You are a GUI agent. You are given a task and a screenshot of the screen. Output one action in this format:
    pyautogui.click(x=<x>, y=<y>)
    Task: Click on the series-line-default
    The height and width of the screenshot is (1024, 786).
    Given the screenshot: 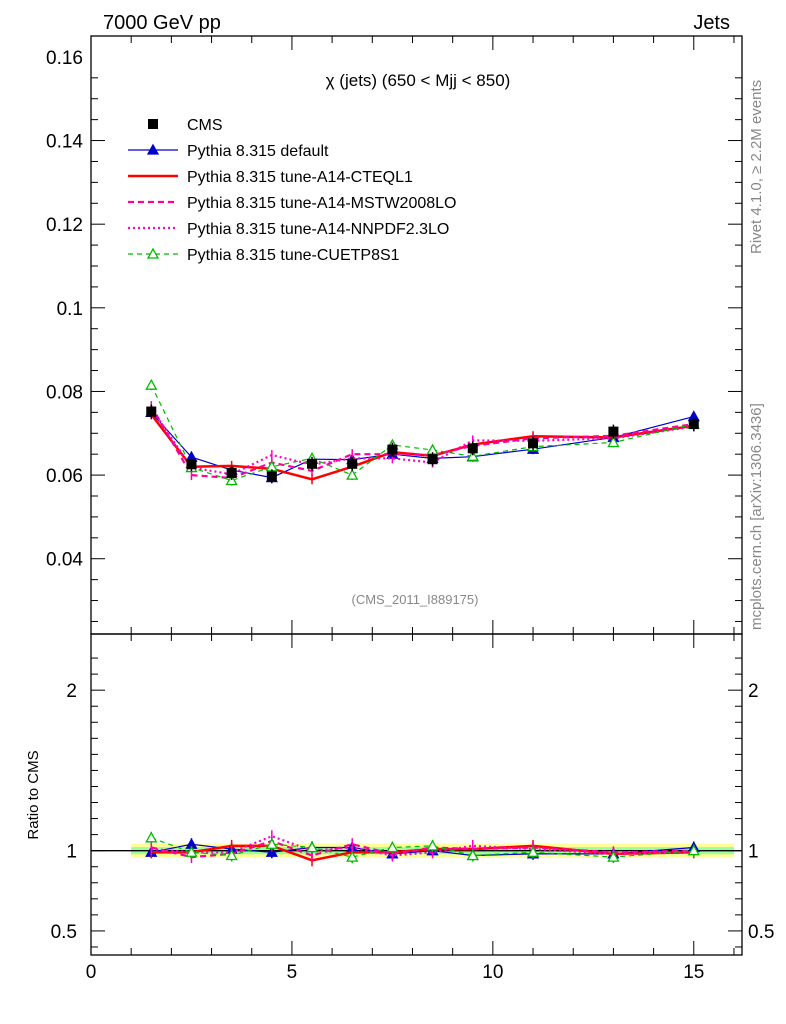 What is the action you would take?
    pyautogui.click(x=422, y=445)
    